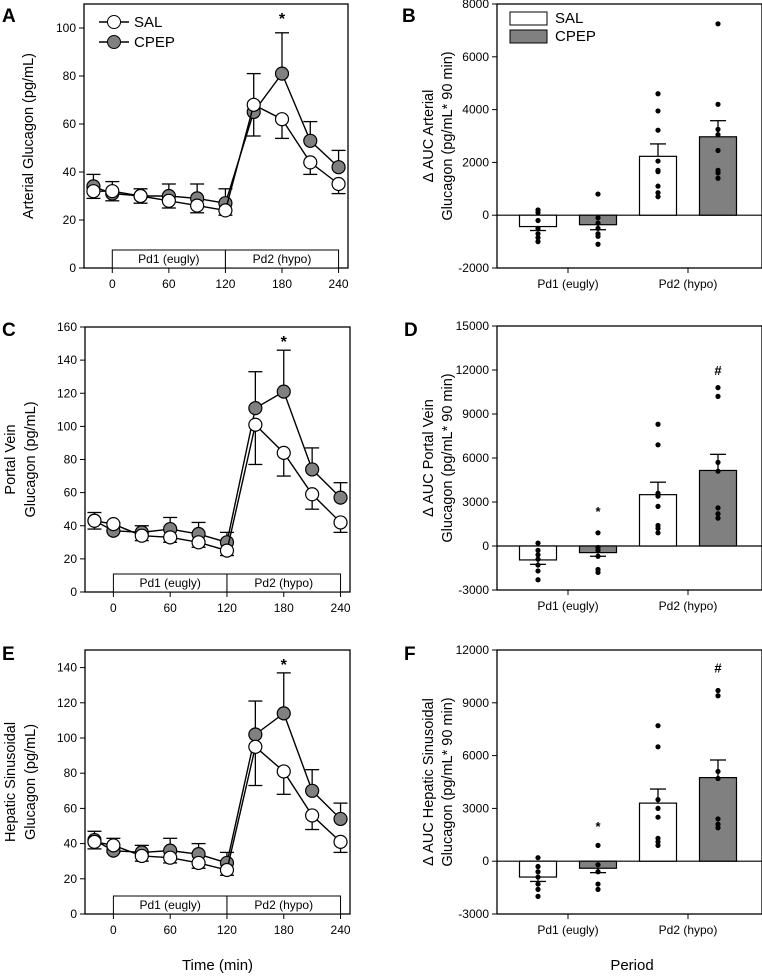 The image size is (762, 979). I want to click on y-tick-label: 120, so click(67, 393).